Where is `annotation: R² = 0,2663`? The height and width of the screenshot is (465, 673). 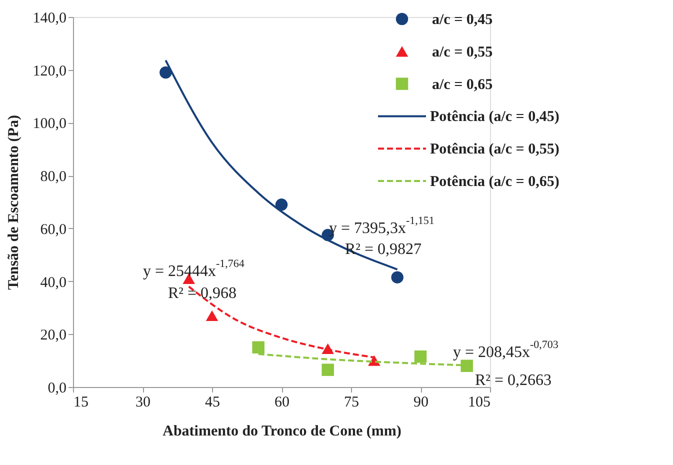
annotation: R² = 0,2663 is located at coordinates (513, 380).